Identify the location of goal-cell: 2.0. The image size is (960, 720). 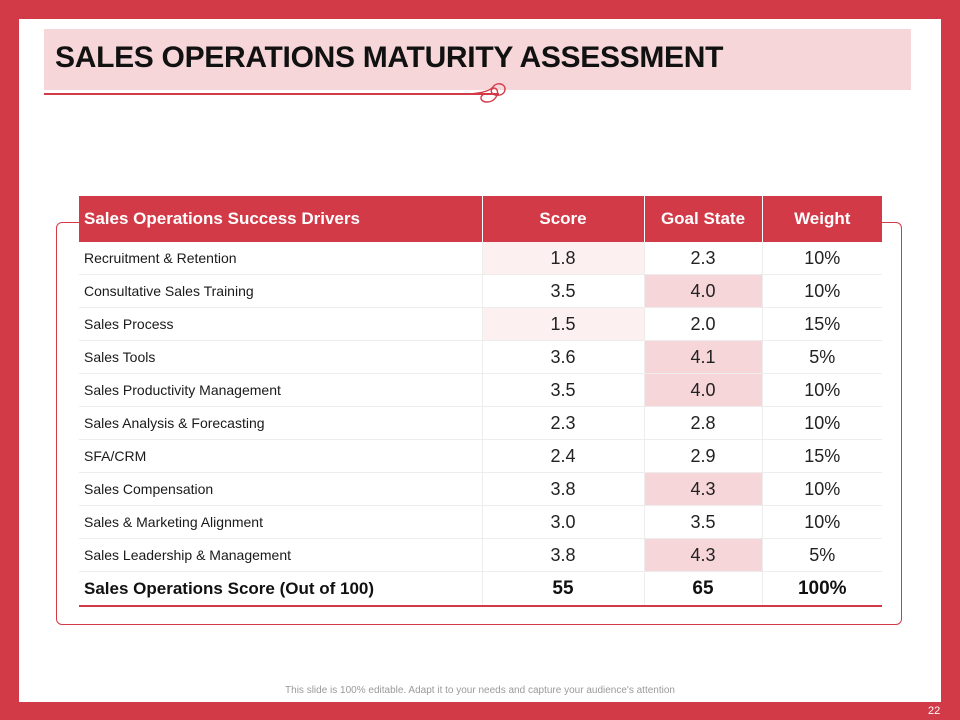
(703, 324).